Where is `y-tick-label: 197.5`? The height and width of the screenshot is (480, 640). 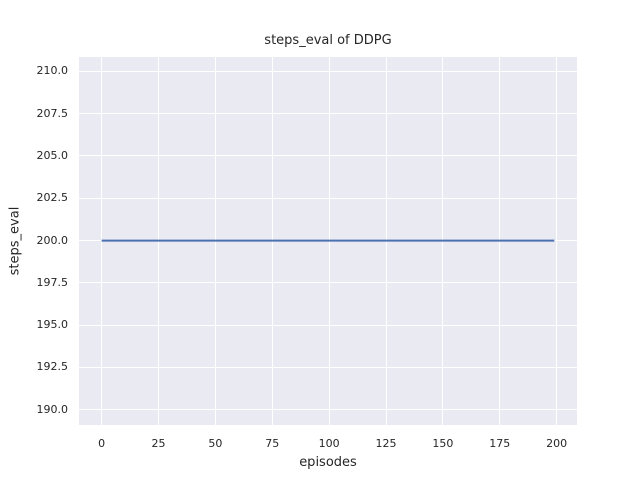
y-tick-label: 197.5 is located at coordinates (52, 282).